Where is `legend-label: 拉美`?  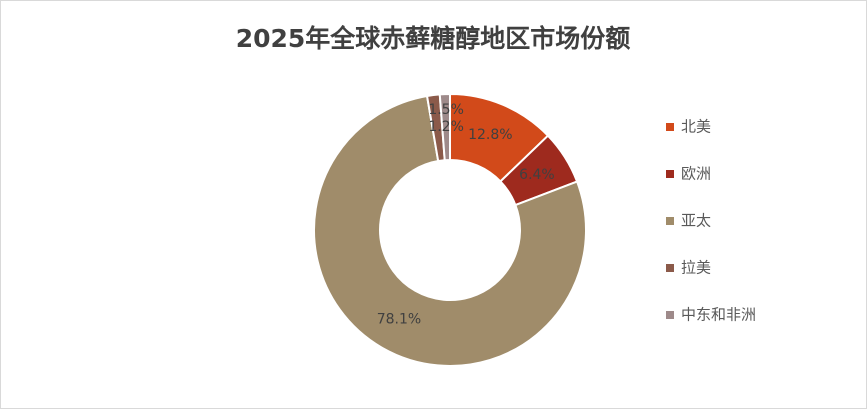
legend-label: 拉美 is located at coordinates (696, 268).